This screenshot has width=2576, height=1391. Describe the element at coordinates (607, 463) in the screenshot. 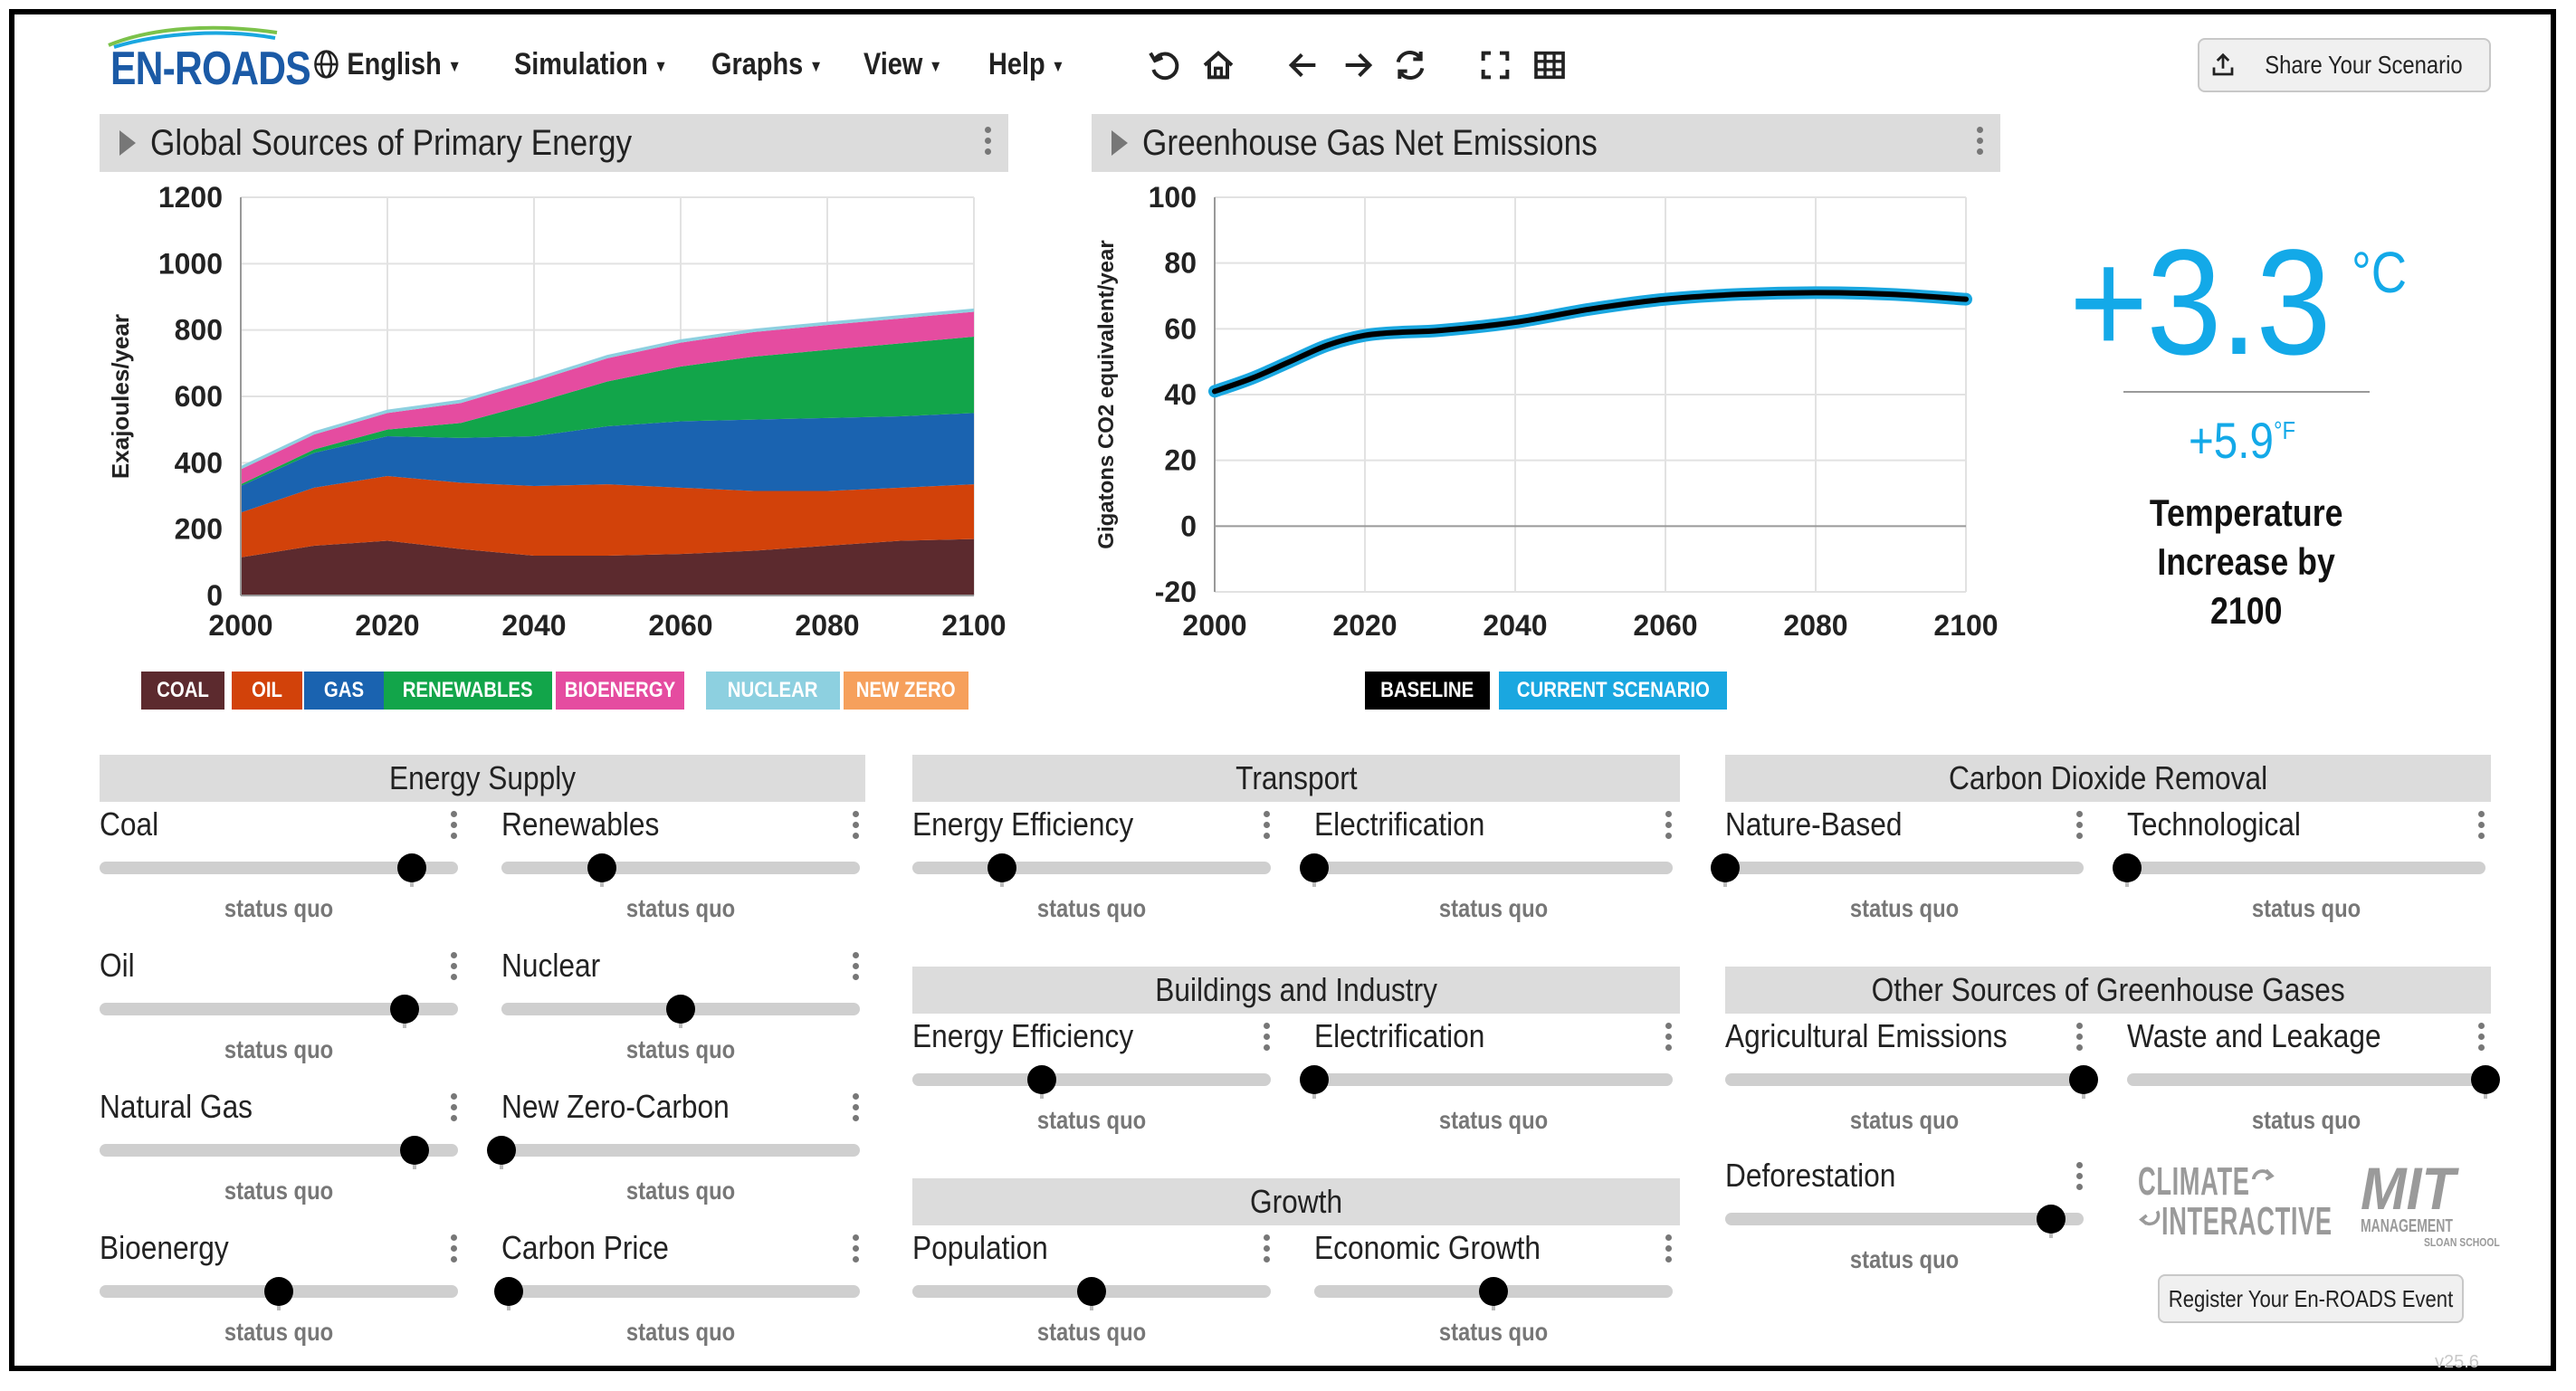

I see `area-series-gas` at that location.